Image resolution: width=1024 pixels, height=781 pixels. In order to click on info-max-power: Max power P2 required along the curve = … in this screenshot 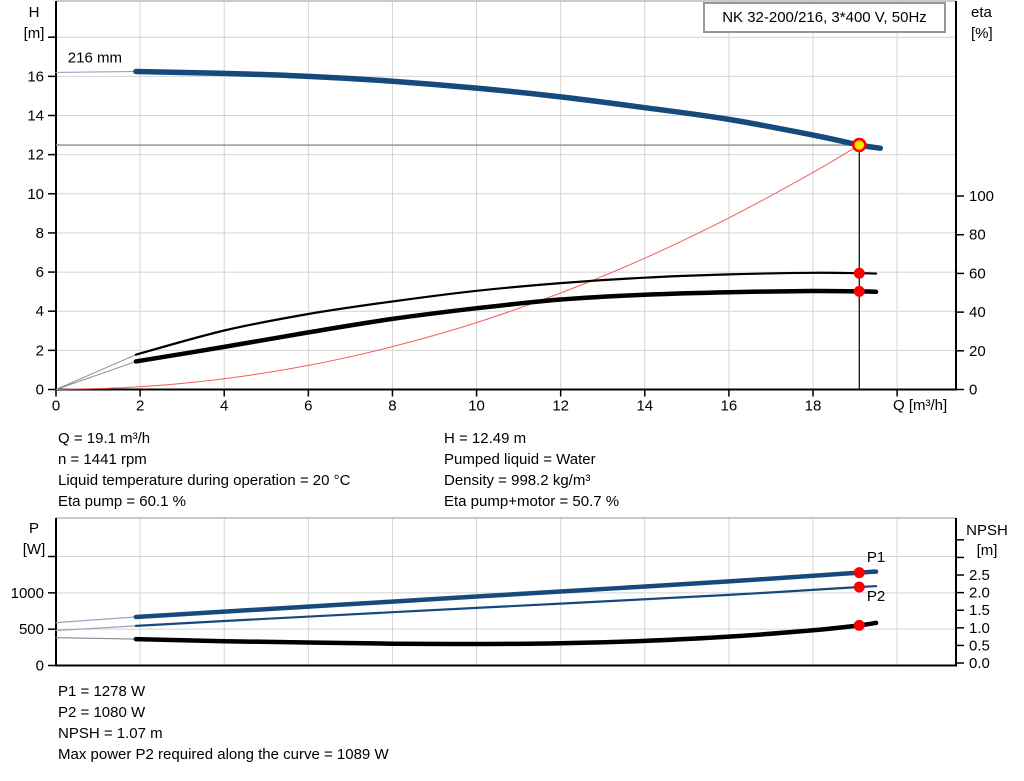, I will do `click(223, 754)`.